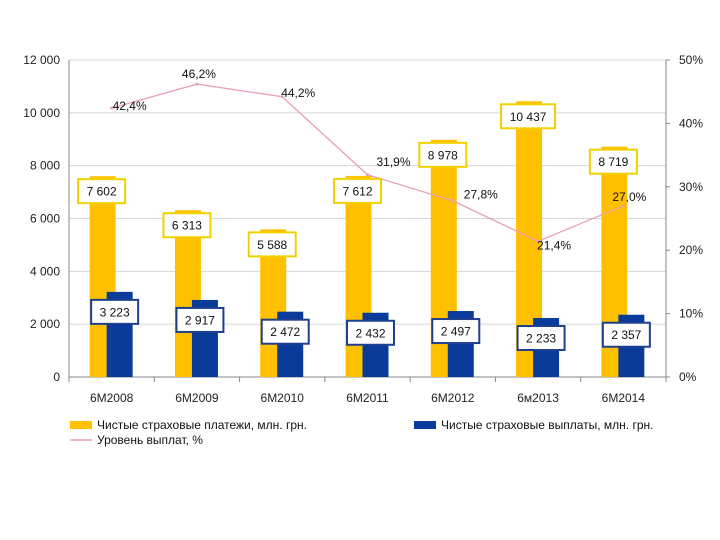 The width and height of the screenshot is (720, 540). Describe the element at coordinates (112, 398) in the screenshot. I see `x-tick-label: 6M2008` at that location.